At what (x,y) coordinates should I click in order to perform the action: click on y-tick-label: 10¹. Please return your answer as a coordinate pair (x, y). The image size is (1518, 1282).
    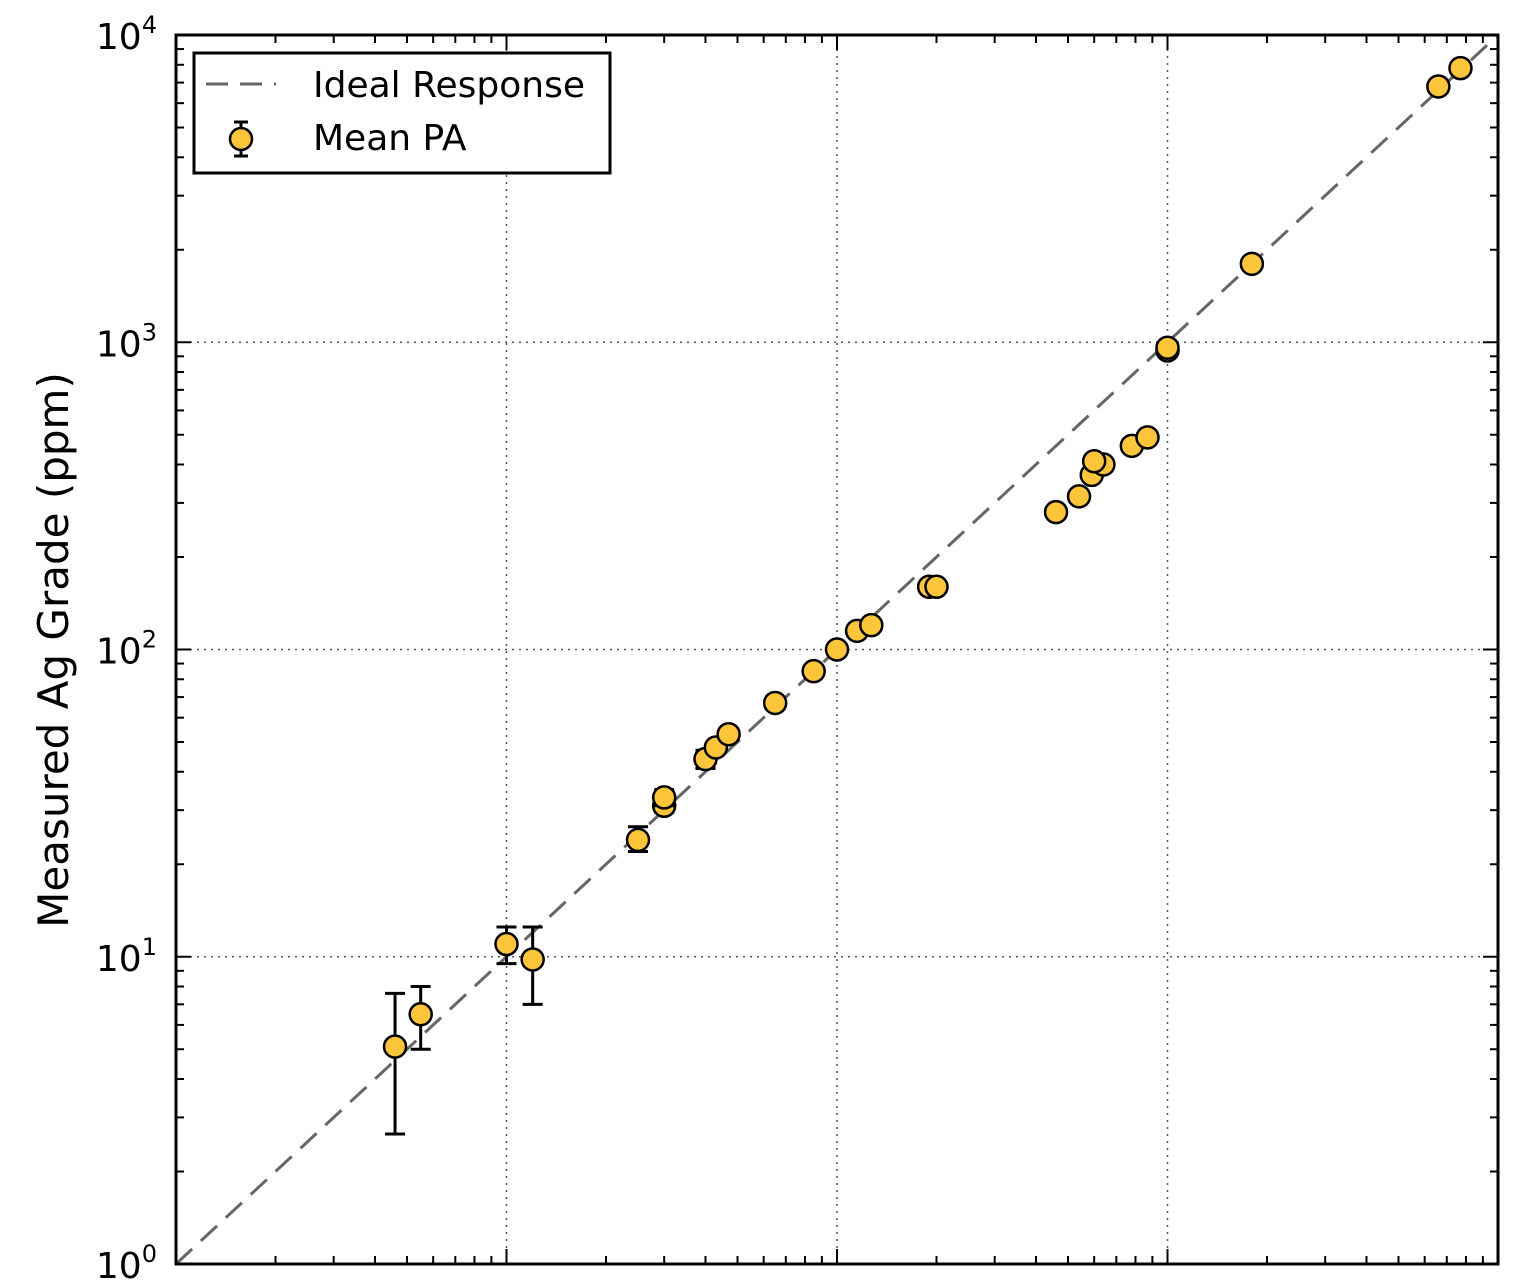
    Looking at the image, I should click on (126, 956).